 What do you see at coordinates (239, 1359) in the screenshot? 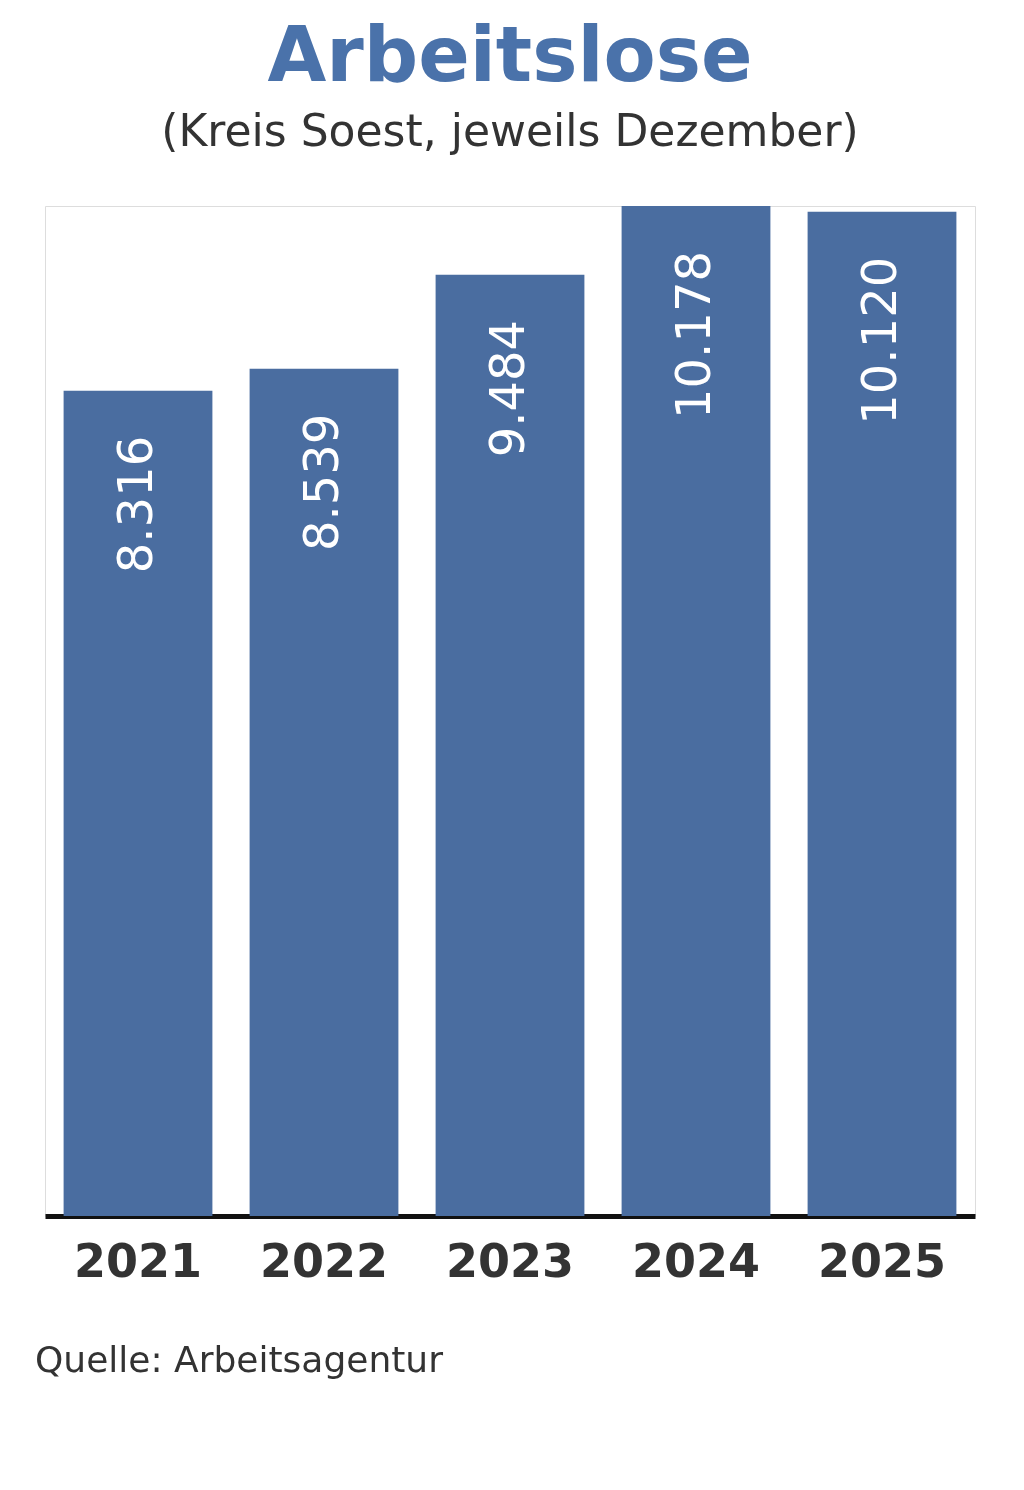
I see `source-note: Quelle: Arbeitsagentur` at bounding box center [239, 1359].